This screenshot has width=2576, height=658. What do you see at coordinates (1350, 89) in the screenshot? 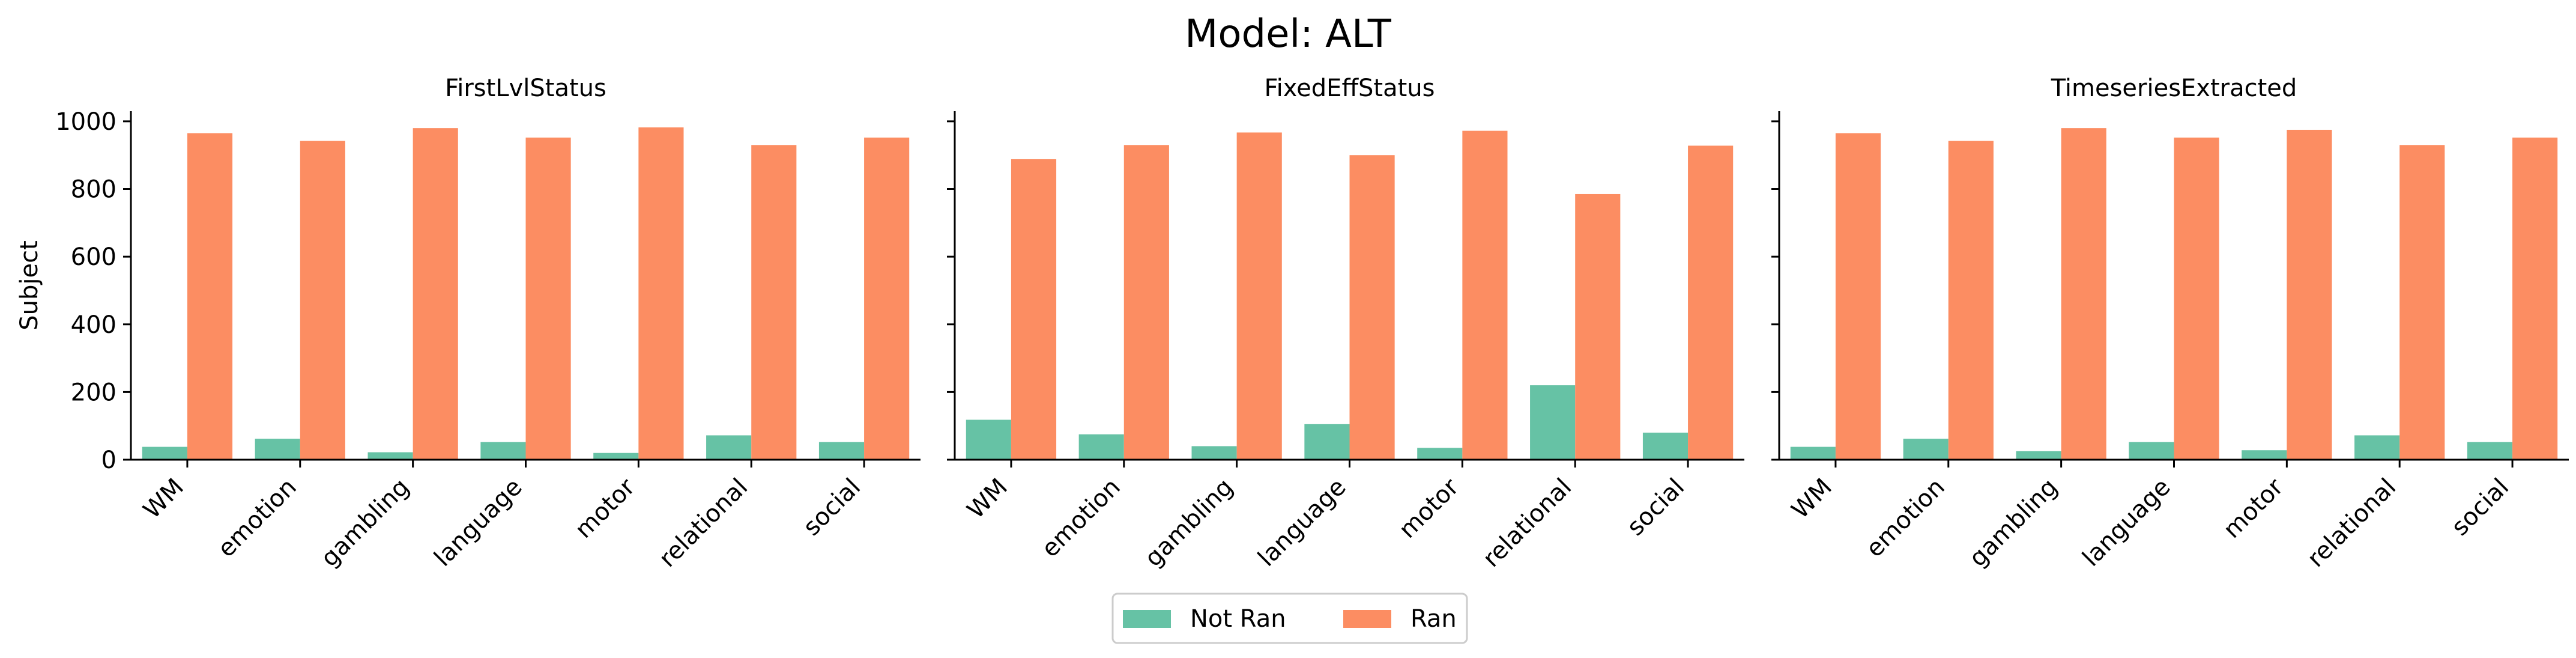
I see `panel-title: FixedEffStatus` at bounding box center [1350, 89].